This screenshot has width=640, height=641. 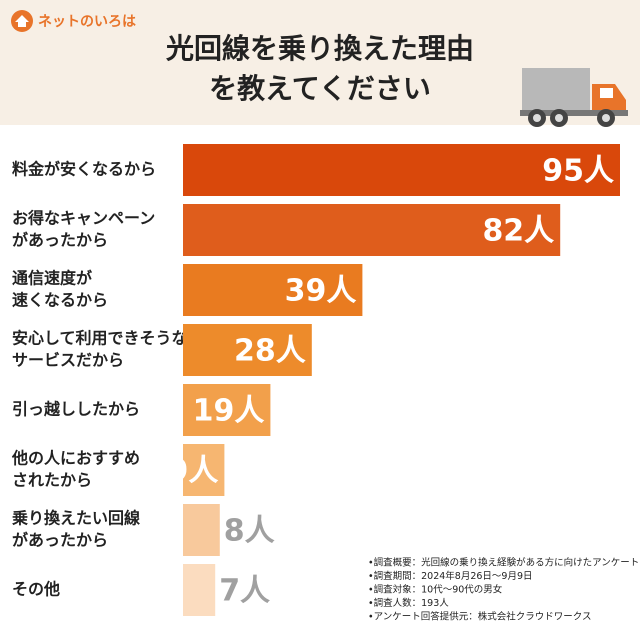 What do you see at coordinates (321, 291) in the screenshot?
I see `value-label: 39人` at bounding box center [321, 291].